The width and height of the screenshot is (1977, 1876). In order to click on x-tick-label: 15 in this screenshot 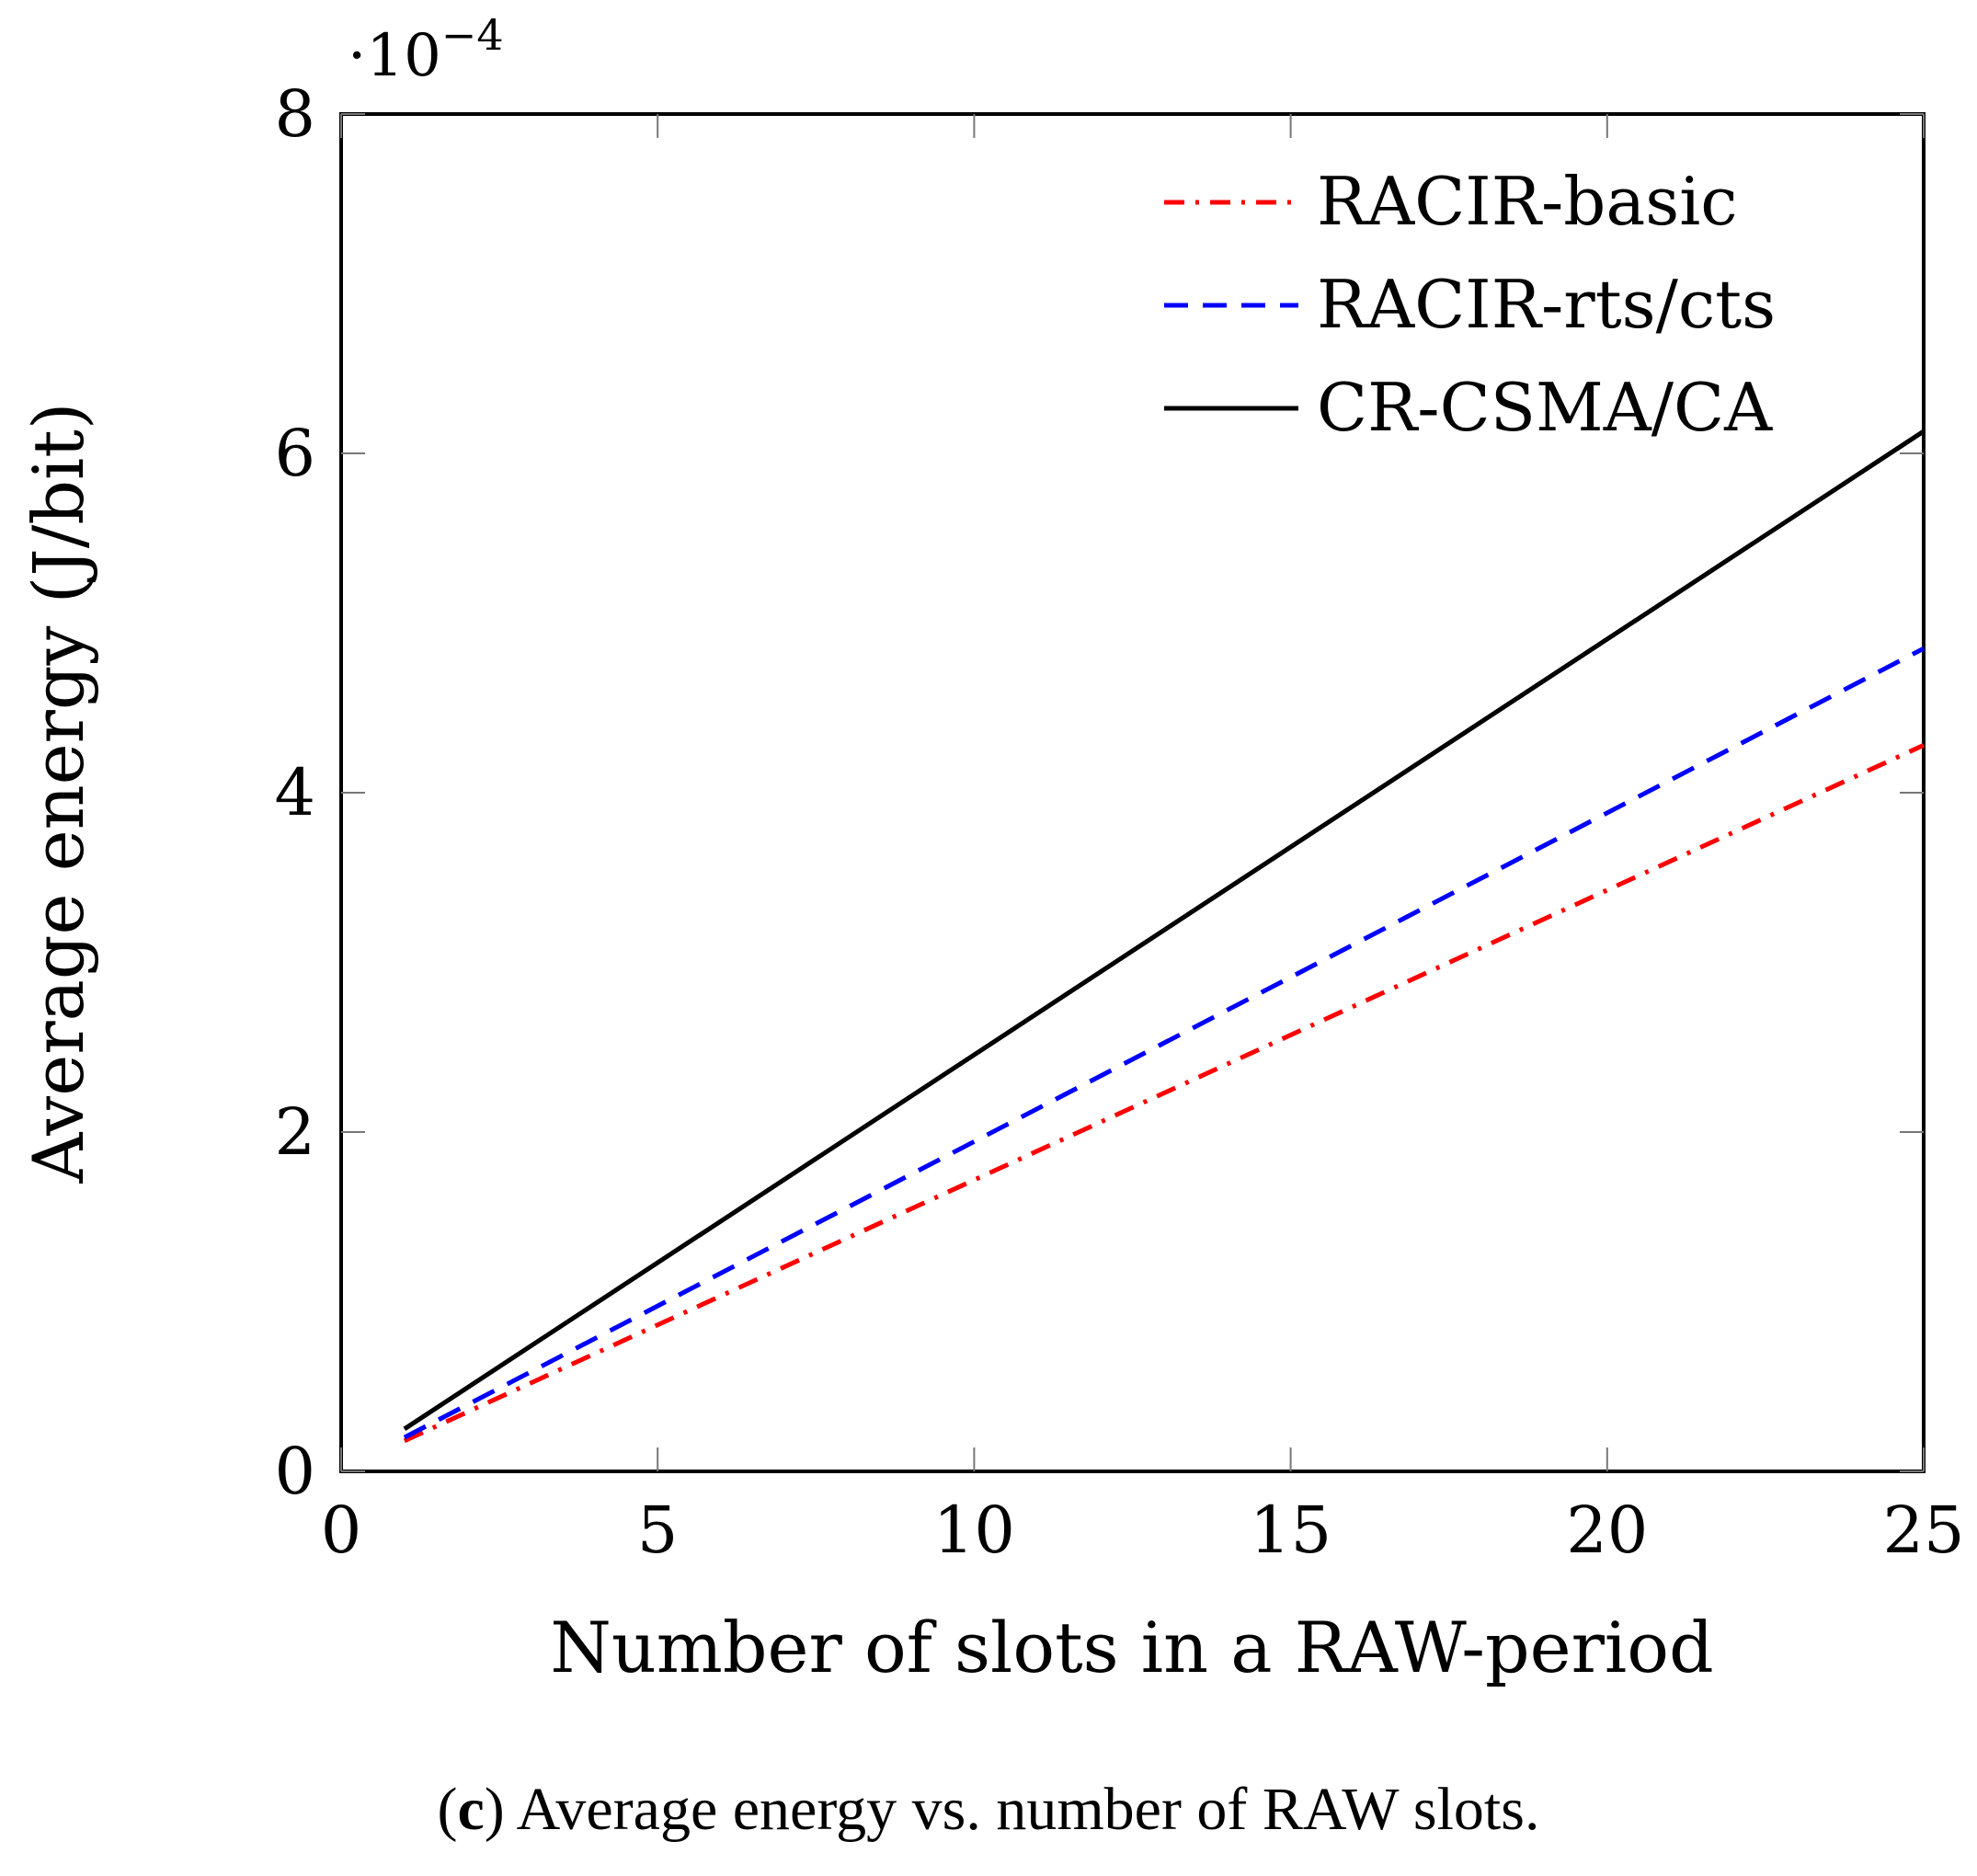, I will do `click(1291, 1530)`.